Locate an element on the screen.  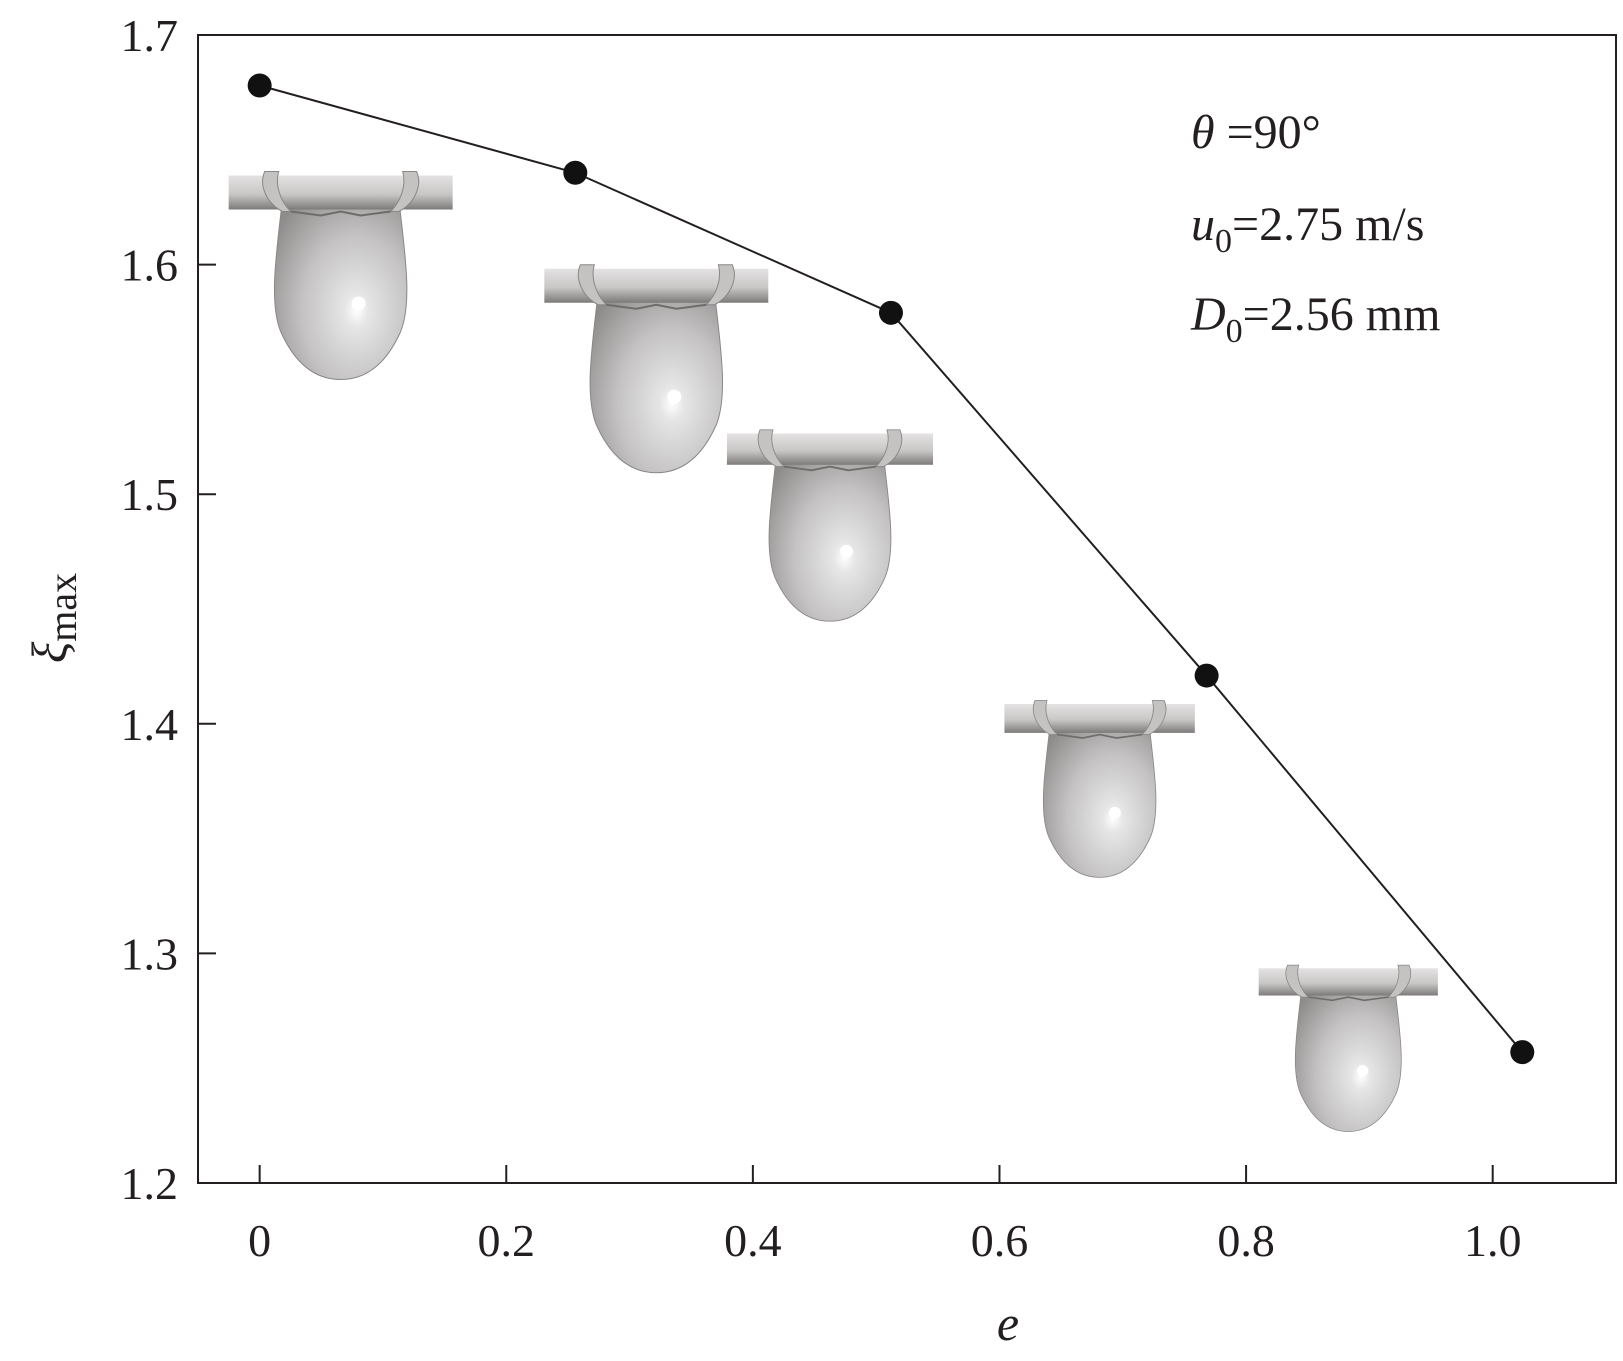
x-tick-label: 0.8 is located at coordinates (1246, 1240).